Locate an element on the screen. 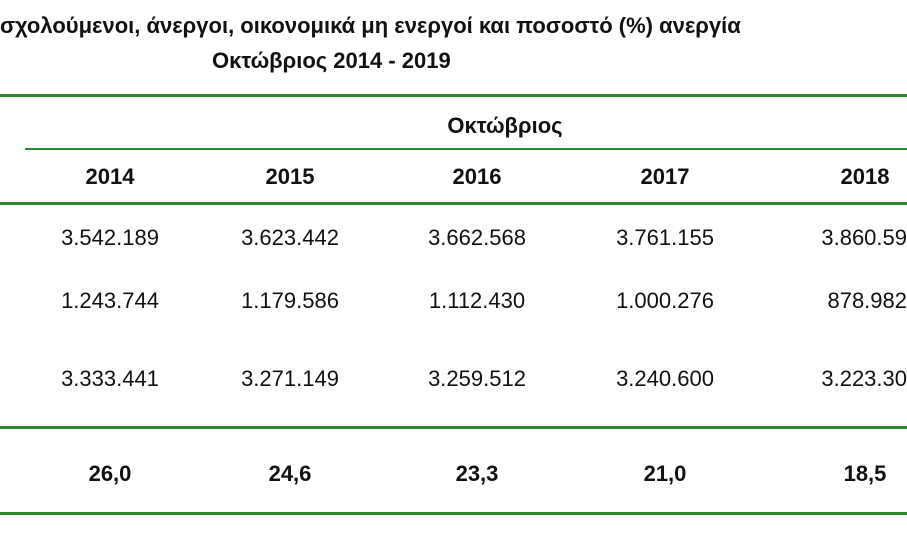  table-cell: 3.271.149 is located at coordinates (290, 378).